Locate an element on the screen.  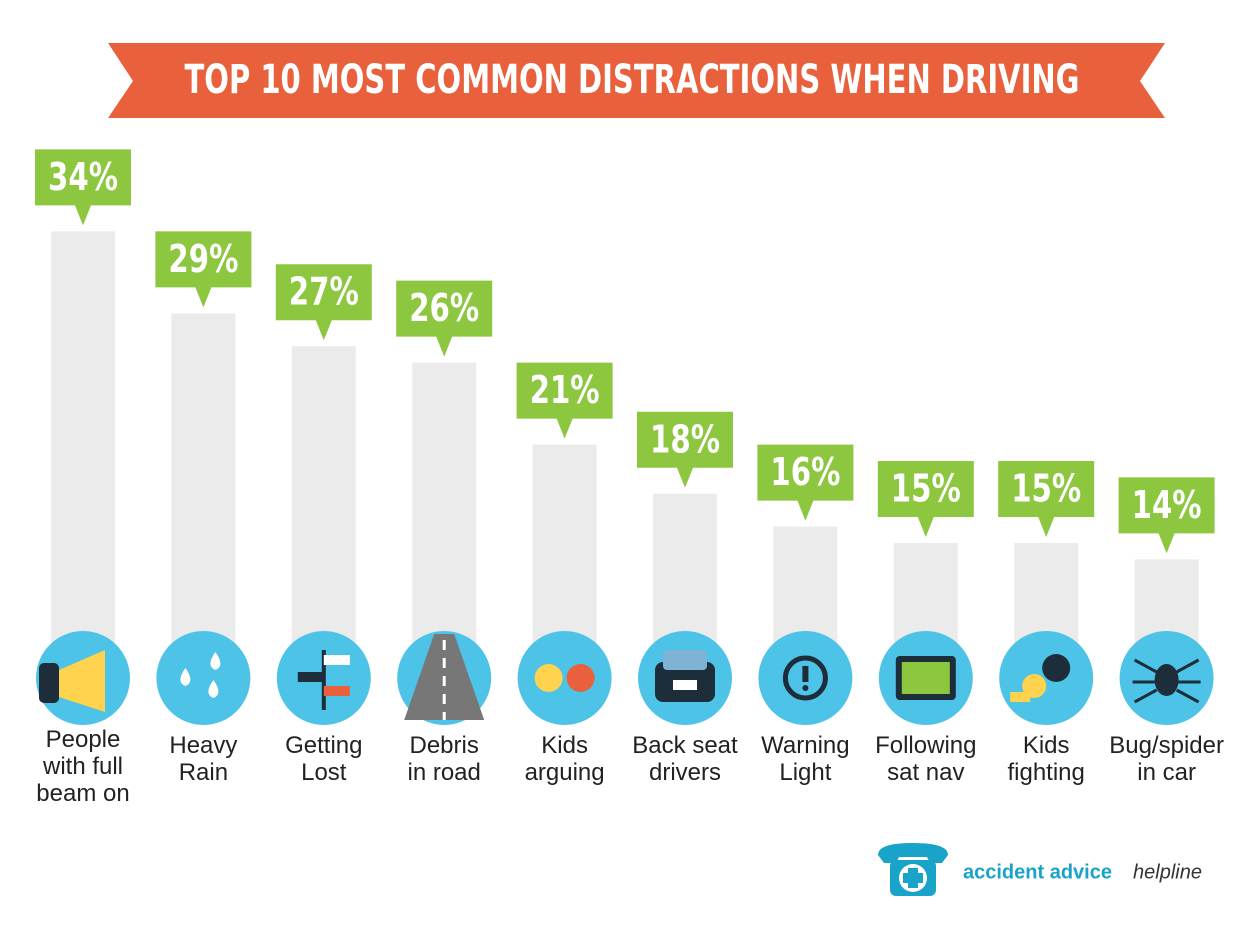
value-label: 21% is located at coordinates (565, 390).